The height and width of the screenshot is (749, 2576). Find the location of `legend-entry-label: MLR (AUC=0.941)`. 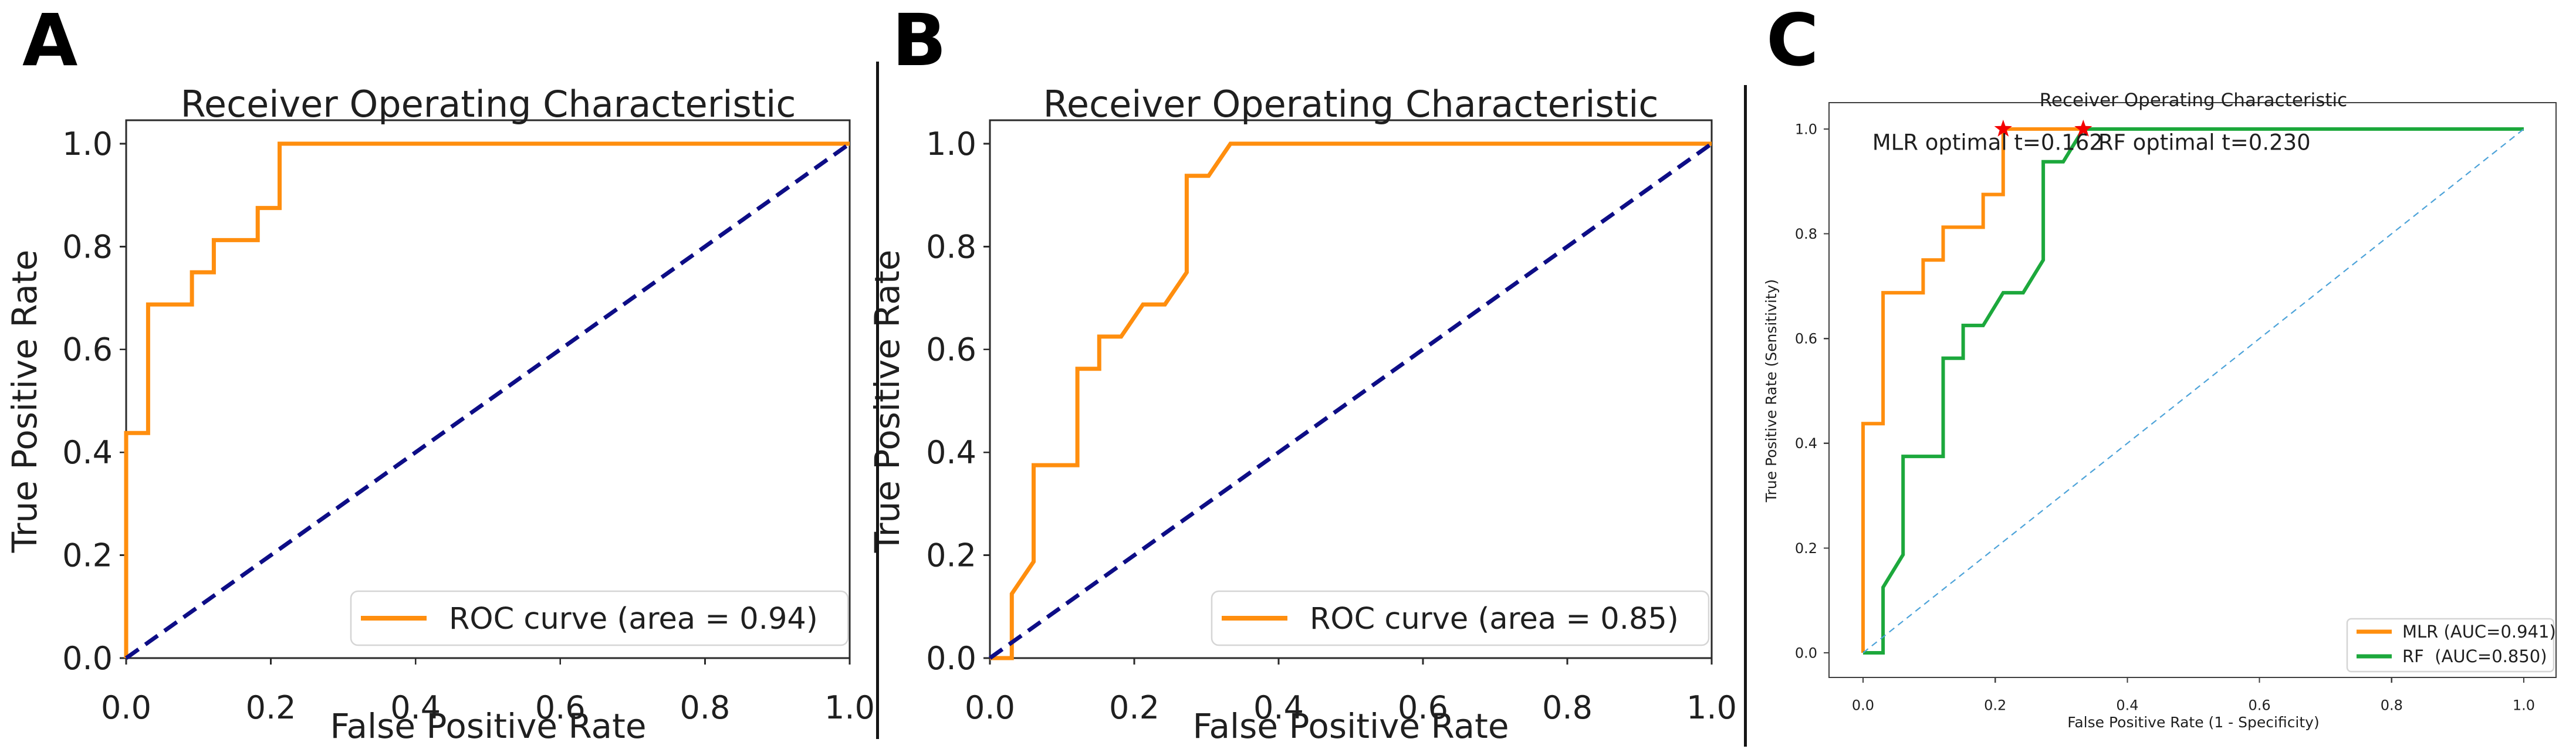

legend-entry-label: MLR (AUC=0.941) is located at coordinates (2479, 632).